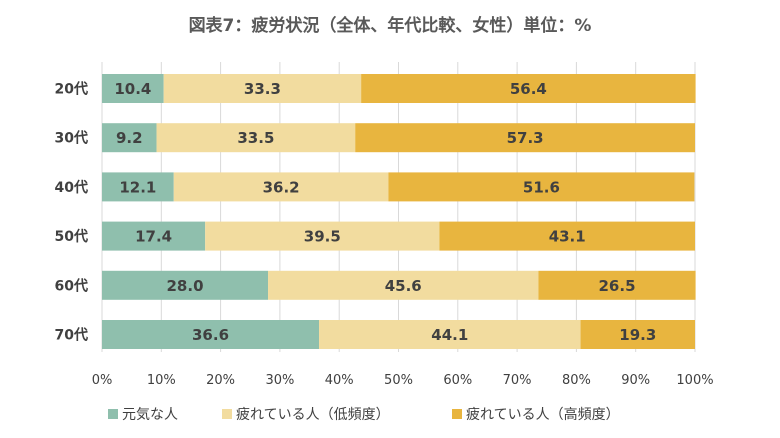 Image resolution: width=780 pixels, height=438 pixels. I want to click on x-tick-label: 80%, so click(576, 380).